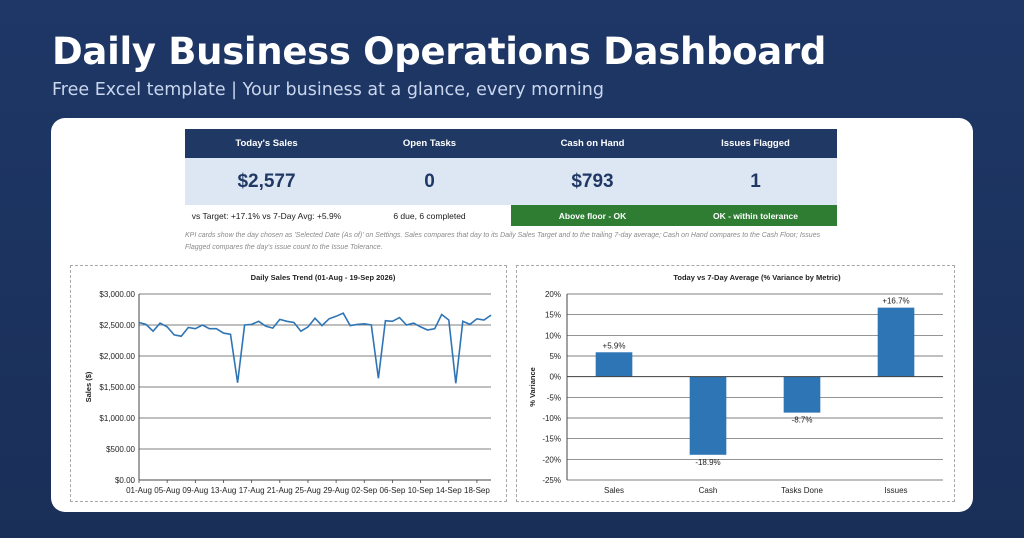  Describe the element at coordinates (802, 490) in the screenshot. I see `bar-category-label: Tasks Done` at that location.